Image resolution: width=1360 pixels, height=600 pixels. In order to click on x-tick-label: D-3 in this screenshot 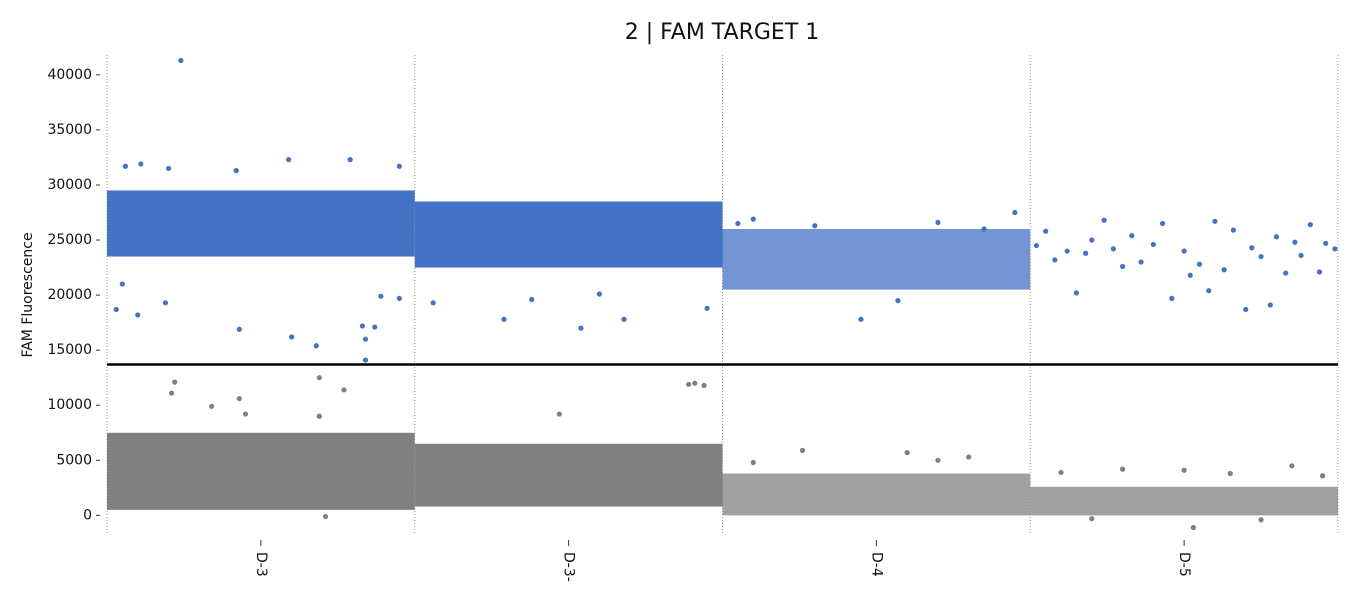, I will do `click(261, 564)`.